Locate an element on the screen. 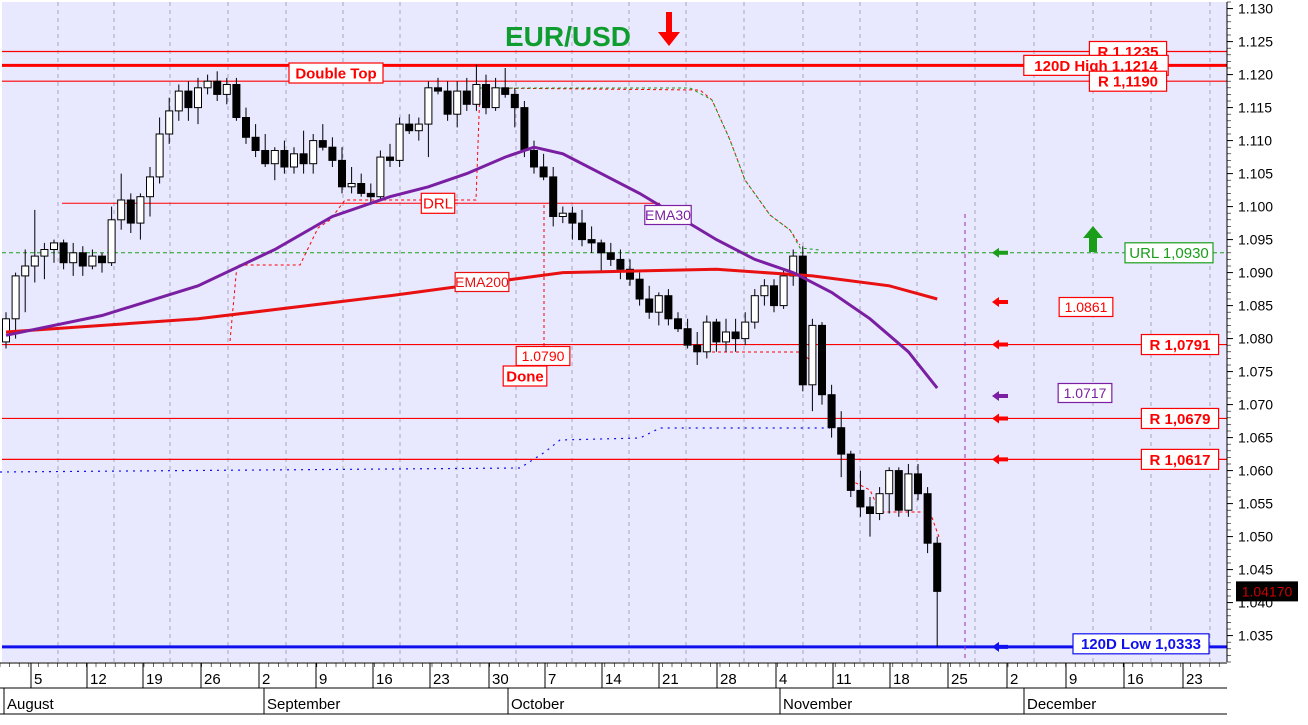 This screenshot has width=1308, height=725. ema200-line is located at coordinates (471, 300).